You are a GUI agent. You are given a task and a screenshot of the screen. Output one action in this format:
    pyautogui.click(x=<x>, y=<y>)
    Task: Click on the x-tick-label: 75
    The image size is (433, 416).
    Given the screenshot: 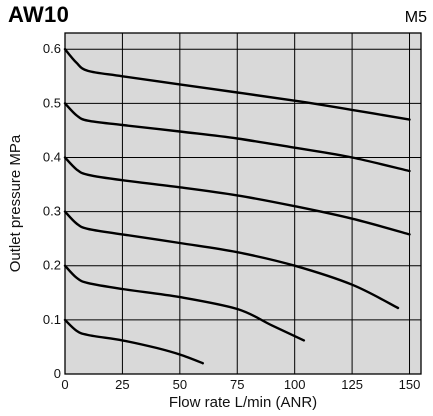 What is the action you would take?
    pyautogui.click(x=237, y=384)
    